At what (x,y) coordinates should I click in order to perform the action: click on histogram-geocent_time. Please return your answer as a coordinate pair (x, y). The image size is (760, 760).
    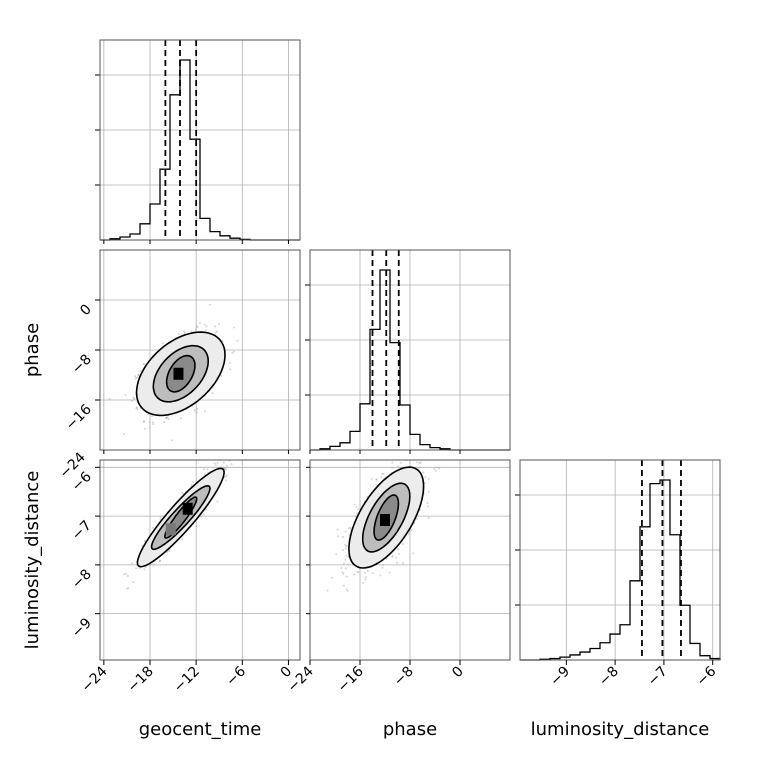
    Looking at the image, I should click on (200, 150).